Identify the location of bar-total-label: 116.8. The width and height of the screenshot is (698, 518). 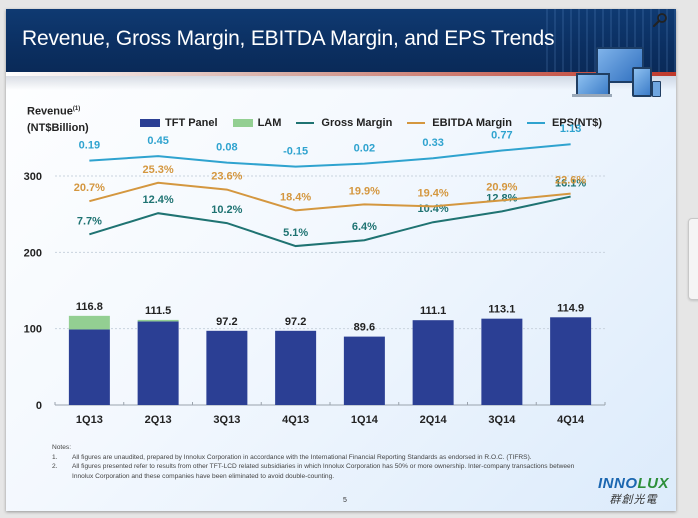
(89, 307).